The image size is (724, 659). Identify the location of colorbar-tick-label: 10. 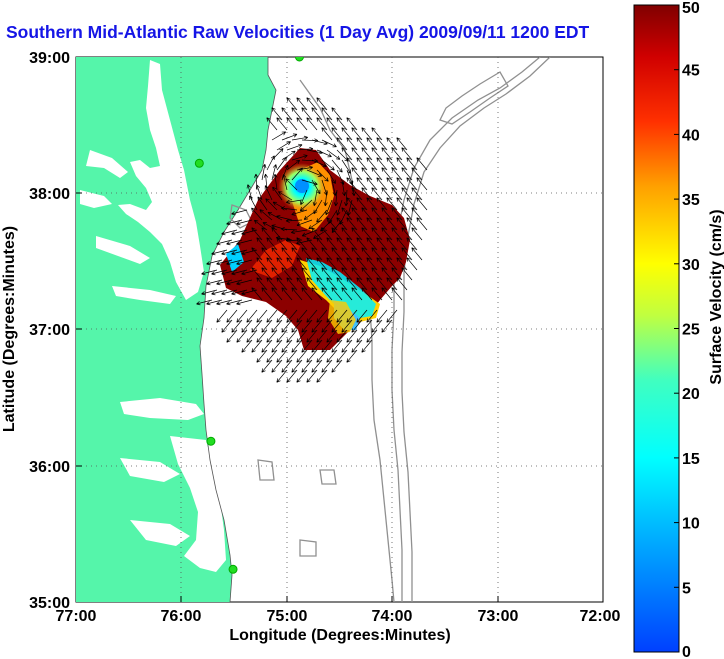
(691, 524).